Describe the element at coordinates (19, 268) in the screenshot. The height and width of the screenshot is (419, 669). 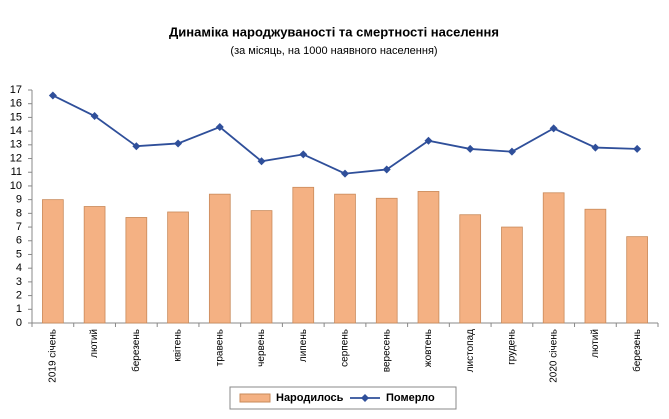
I see `y-tick-label: 4` at that location.